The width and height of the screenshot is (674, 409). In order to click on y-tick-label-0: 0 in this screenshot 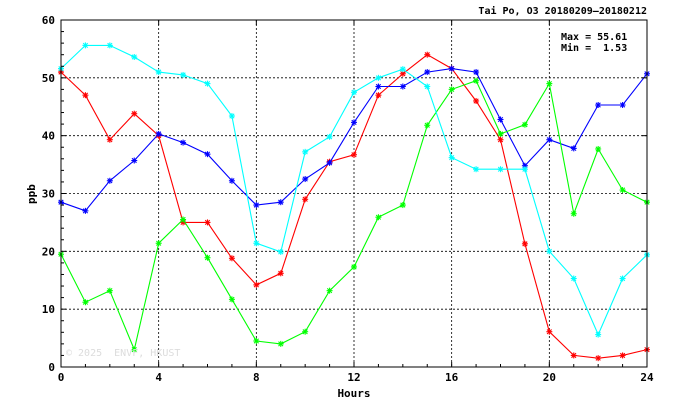, I will do `click(51, 367)`.